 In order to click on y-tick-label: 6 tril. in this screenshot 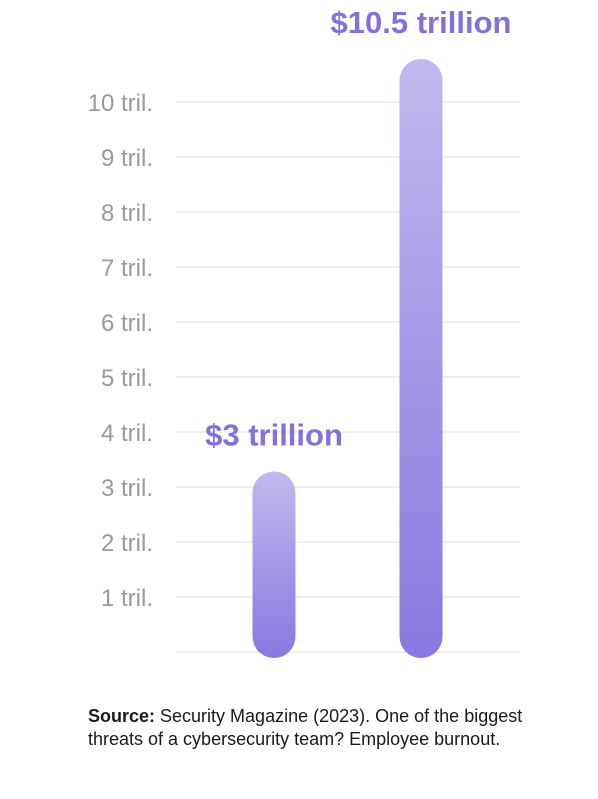, I will do `click(127, 323)`.